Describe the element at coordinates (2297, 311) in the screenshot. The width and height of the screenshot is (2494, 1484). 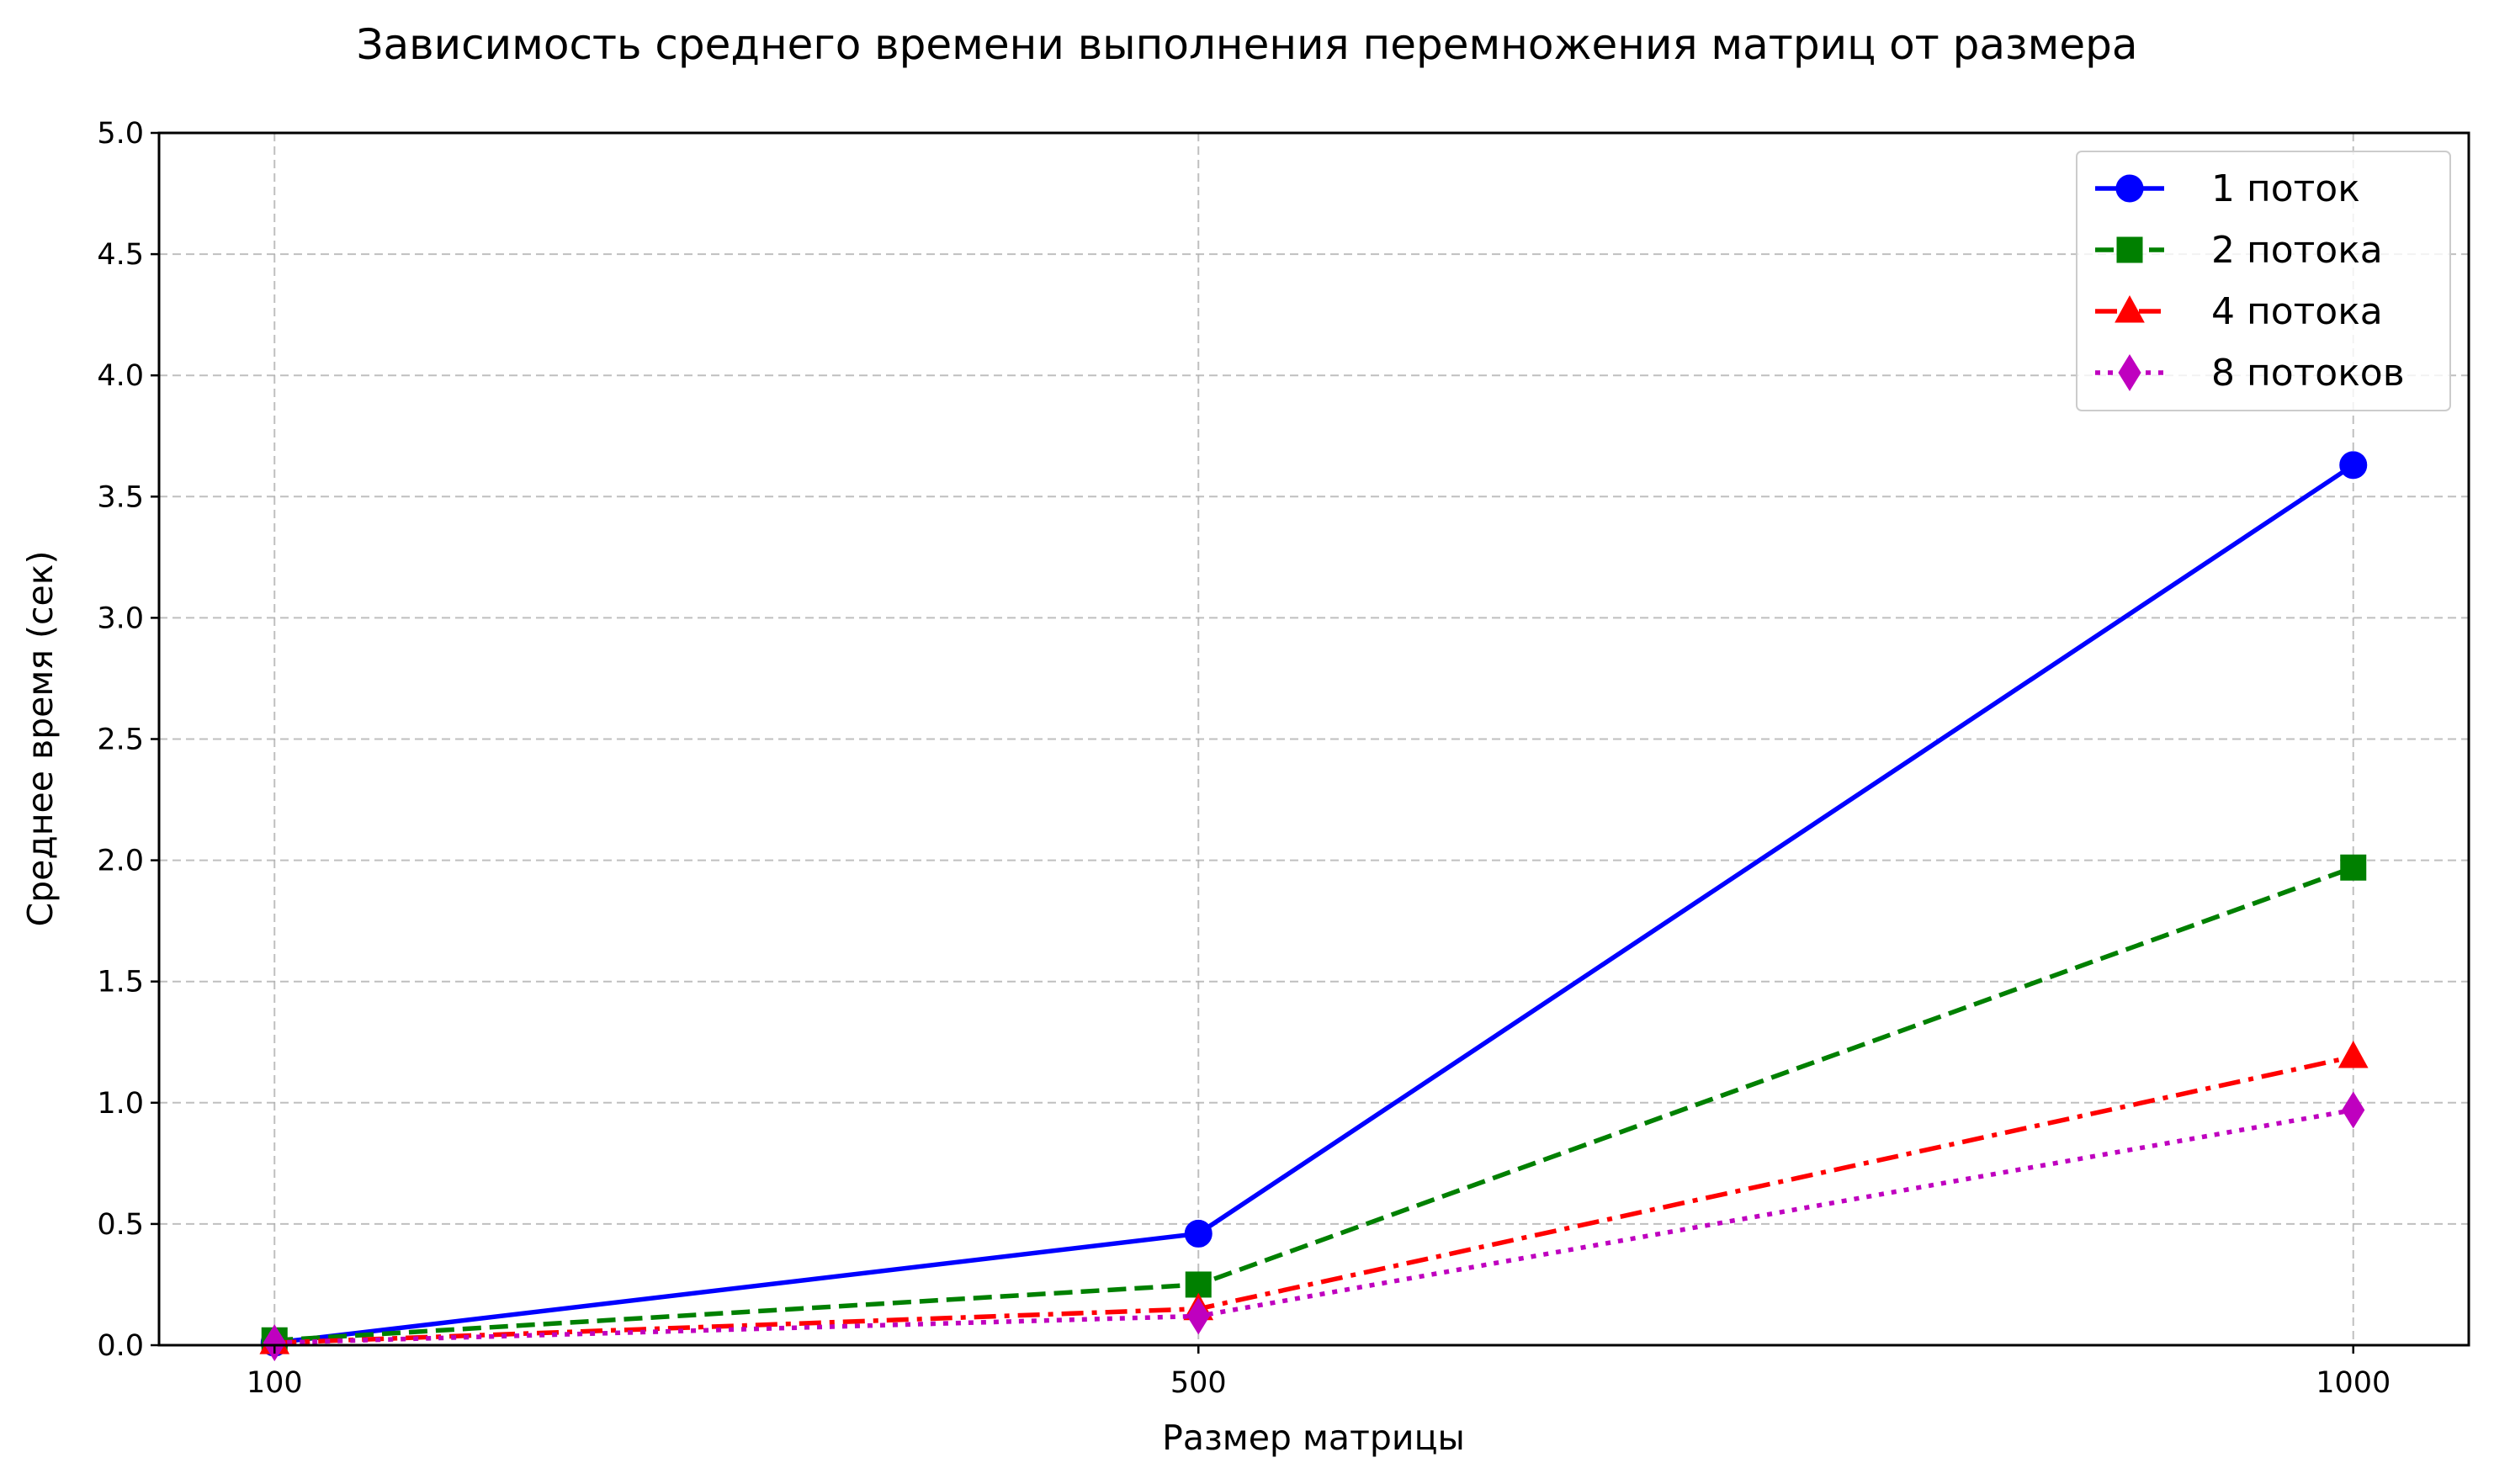
I see `legend-label: 4 потока` at that location.